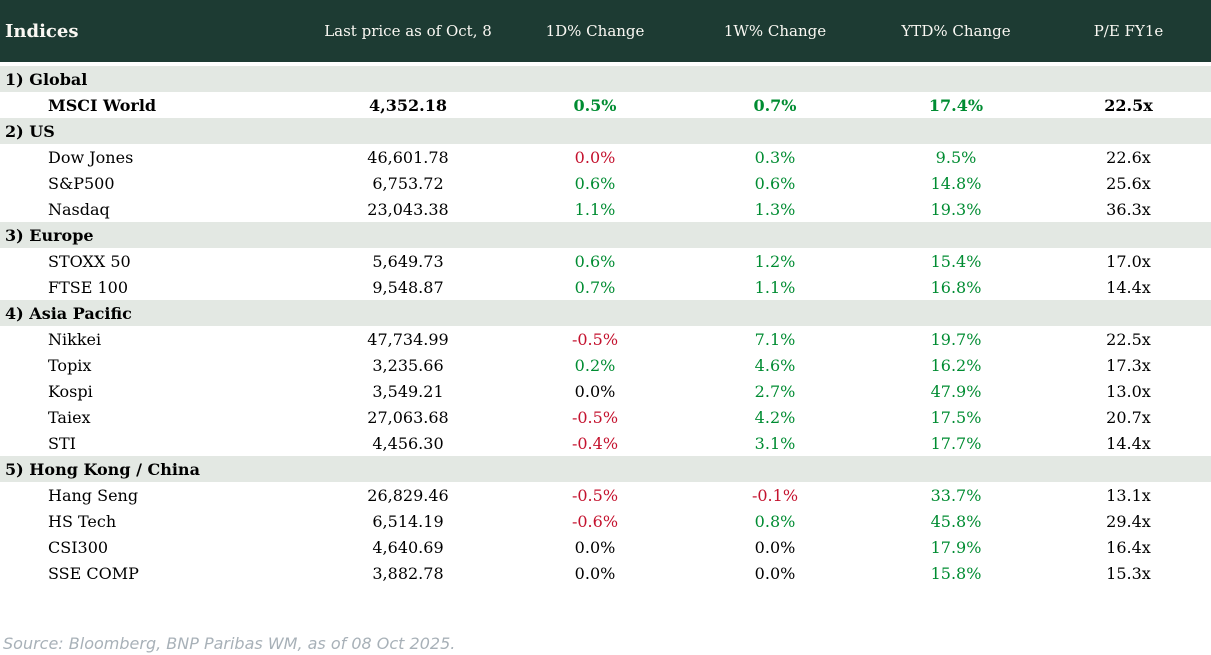 The width and height of the screenshot is (1211, 655). I want to click on section-row-europe: 3) Europe, so click(605, 235).